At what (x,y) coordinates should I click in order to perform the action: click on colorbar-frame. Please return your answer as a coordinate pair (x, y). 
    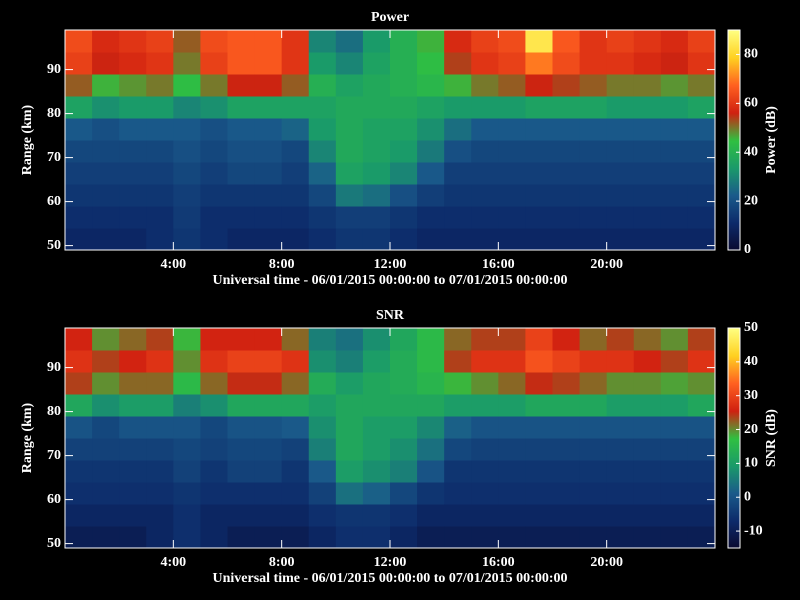
    Looking at the image, I should click on (734, 140).